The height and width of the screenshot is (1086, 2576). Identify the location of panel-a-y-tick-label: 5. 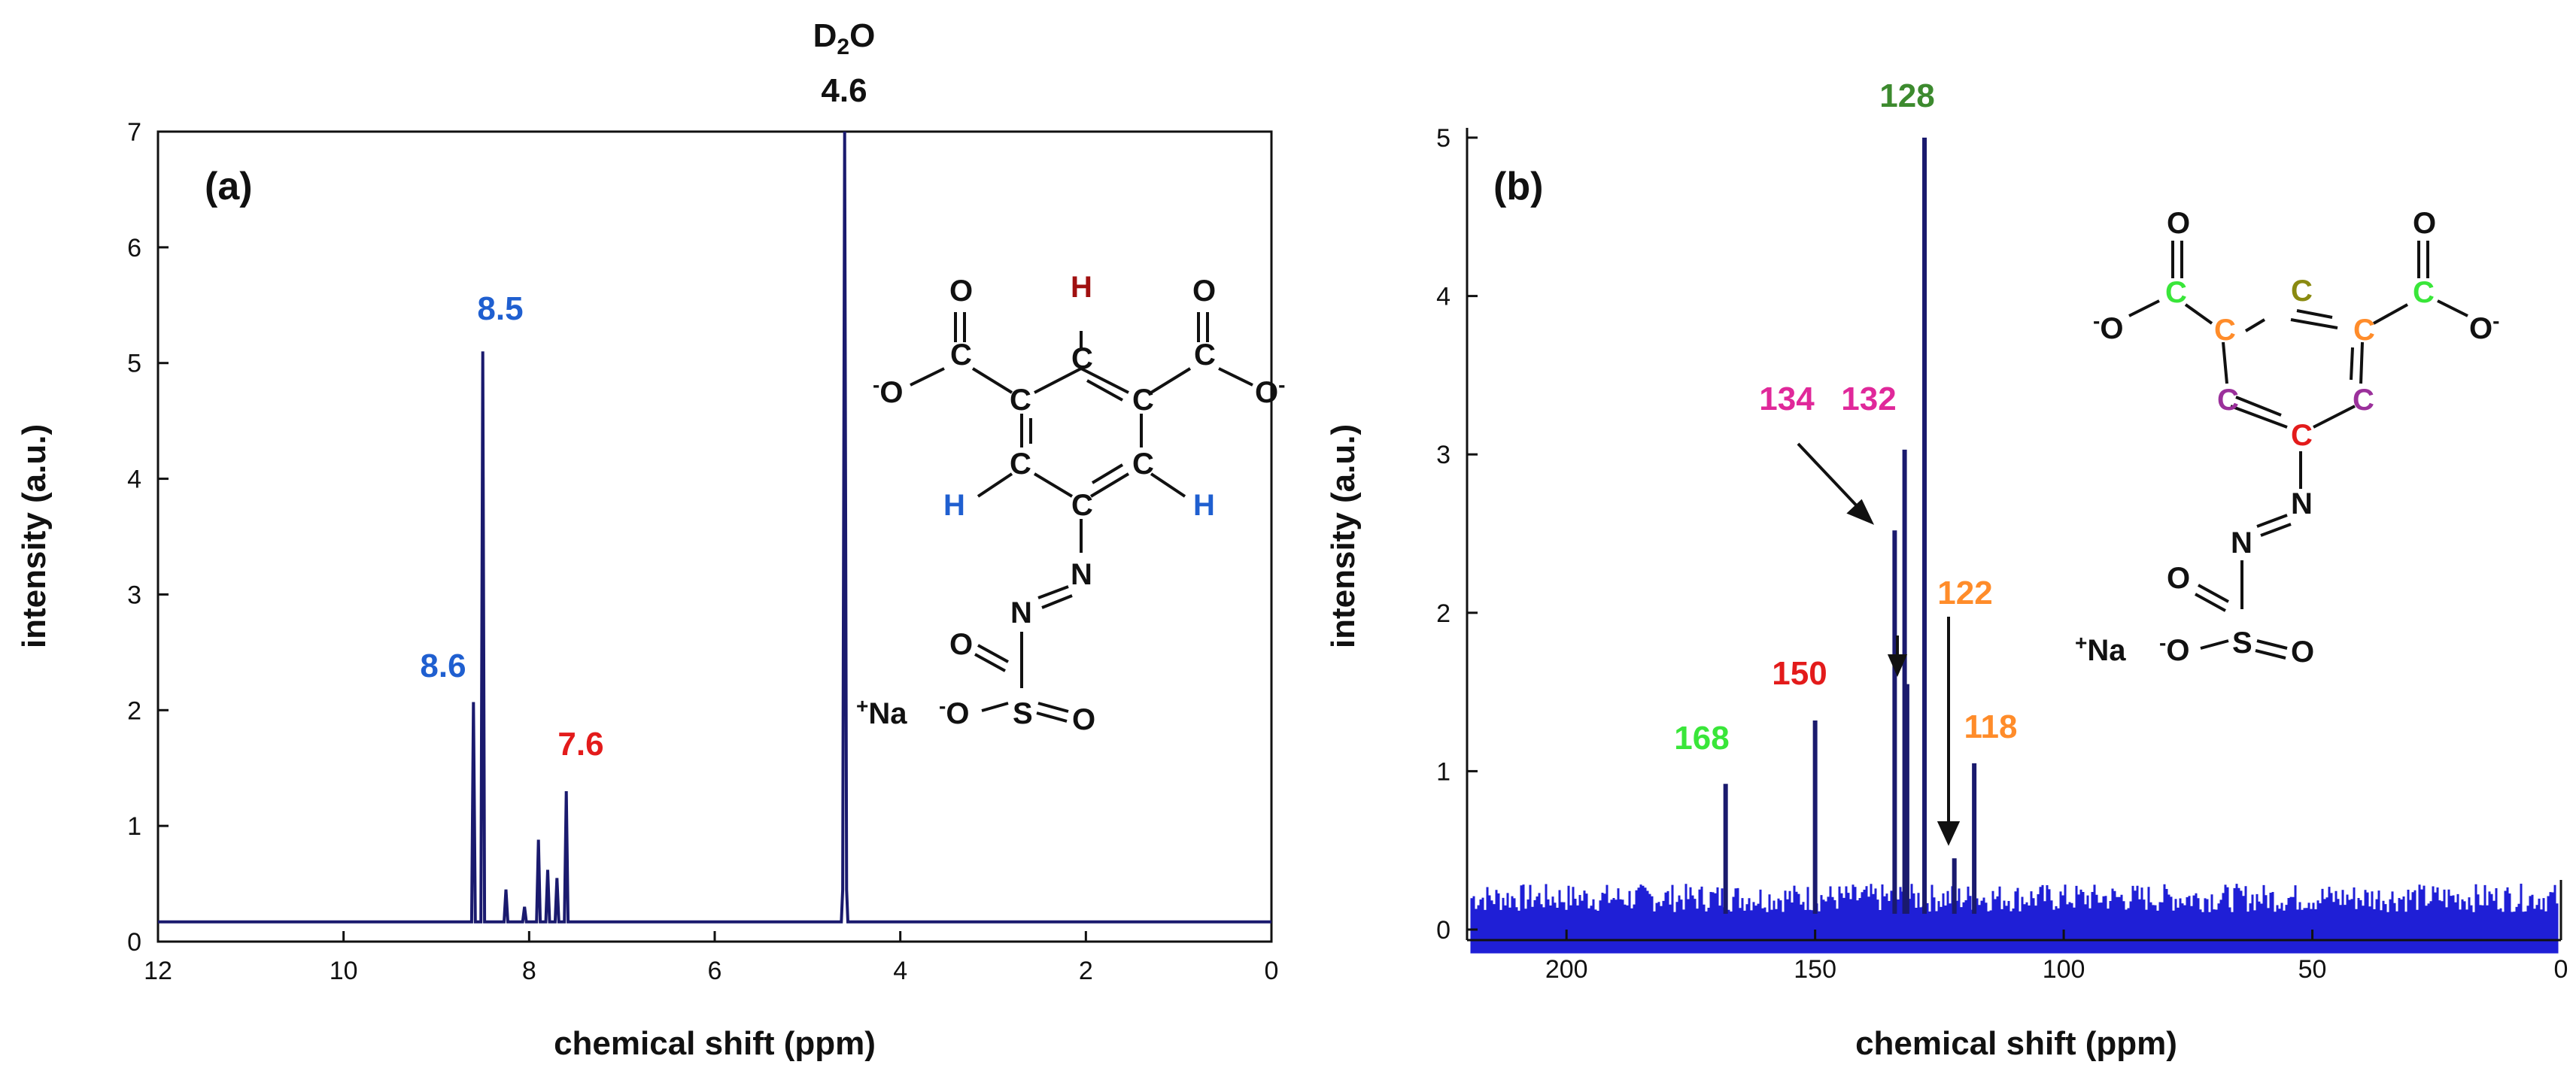
(134, 364).